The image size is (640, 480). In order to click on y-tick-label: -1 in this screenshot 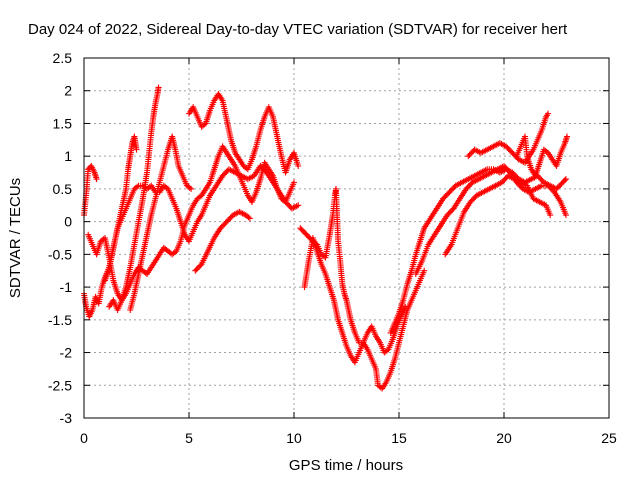, I will do `click(66, 287)`.